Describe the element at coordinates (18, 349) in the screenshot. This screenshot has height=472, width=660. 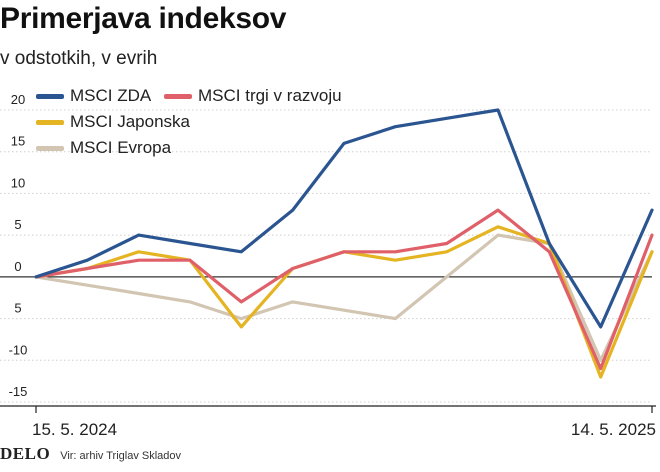
I see `y-tick-label: -10` at that location.